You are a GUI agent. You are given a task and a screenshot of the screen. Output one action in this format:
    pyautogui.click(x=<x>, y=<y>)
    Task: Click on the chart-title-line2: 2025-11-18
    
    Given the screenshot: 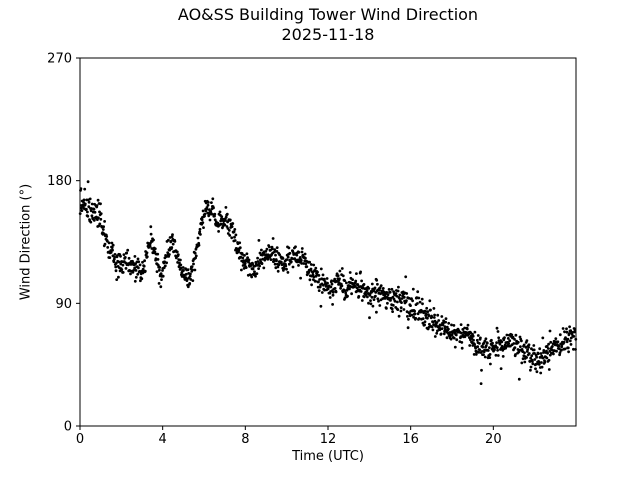 What is the action you would take?
    pyautogui.click(x=328, y=34)
    